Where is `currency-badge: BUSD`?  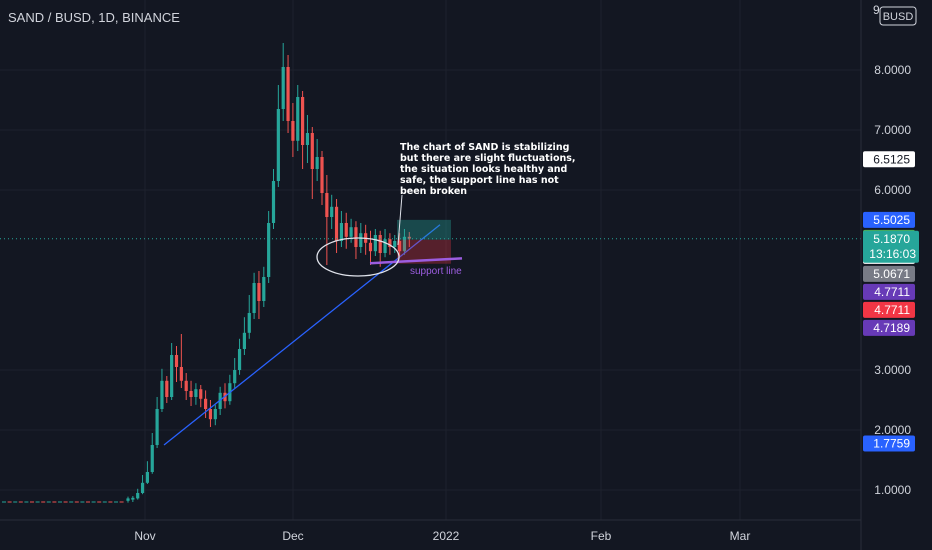 currency-badge: BUSD is located at coordinates (898, 16).